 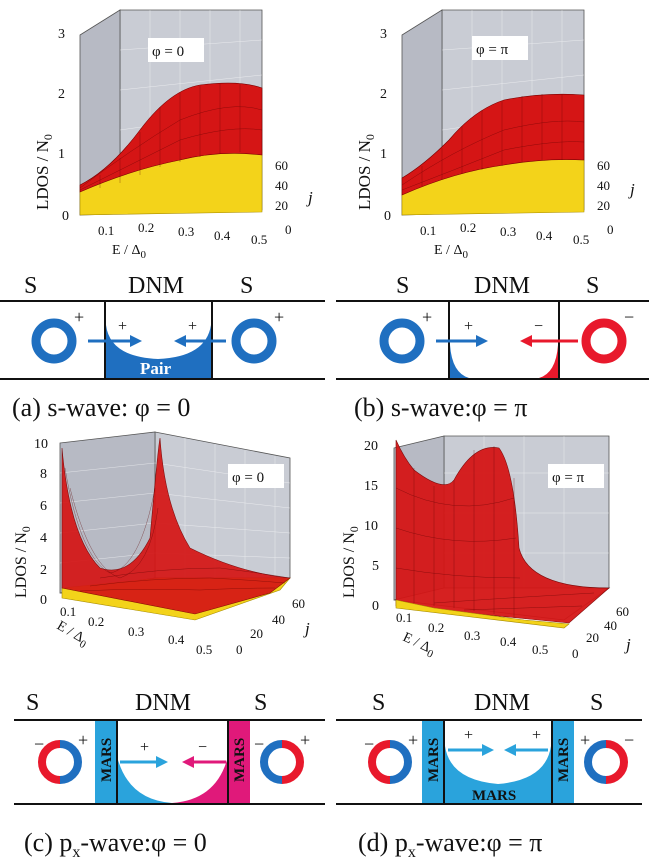 What do you see at coordinates (492, 326) in the screenshot?
I see `schematic-b: S DNM S + − + −` at bounding box center [492, 326].